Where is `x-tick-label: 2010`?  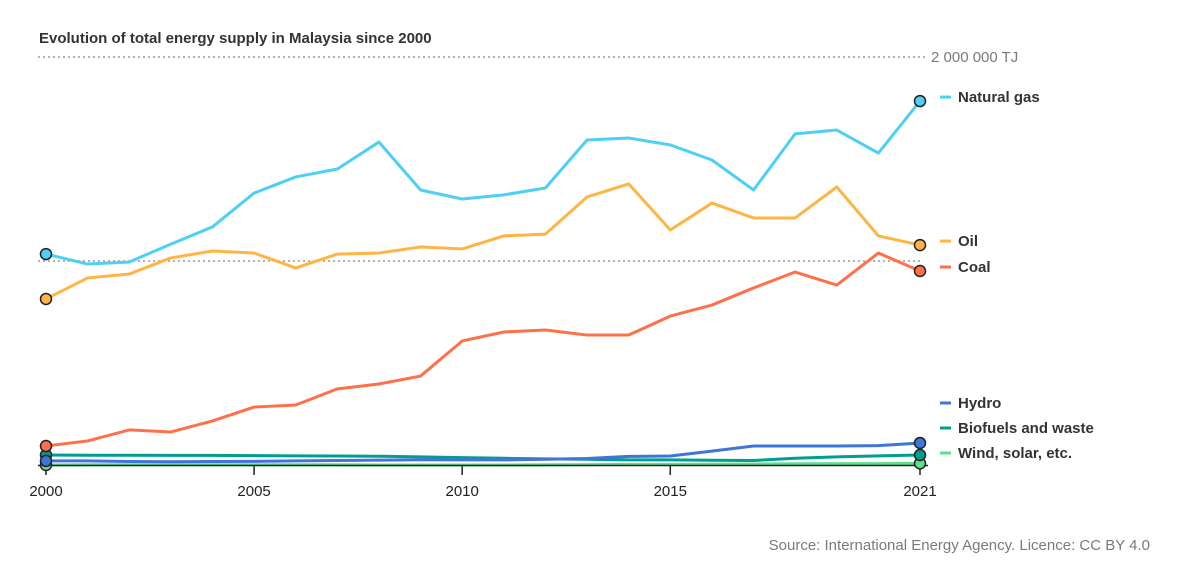
x-tick-label: 2010 is located at coordinates (462, 491).